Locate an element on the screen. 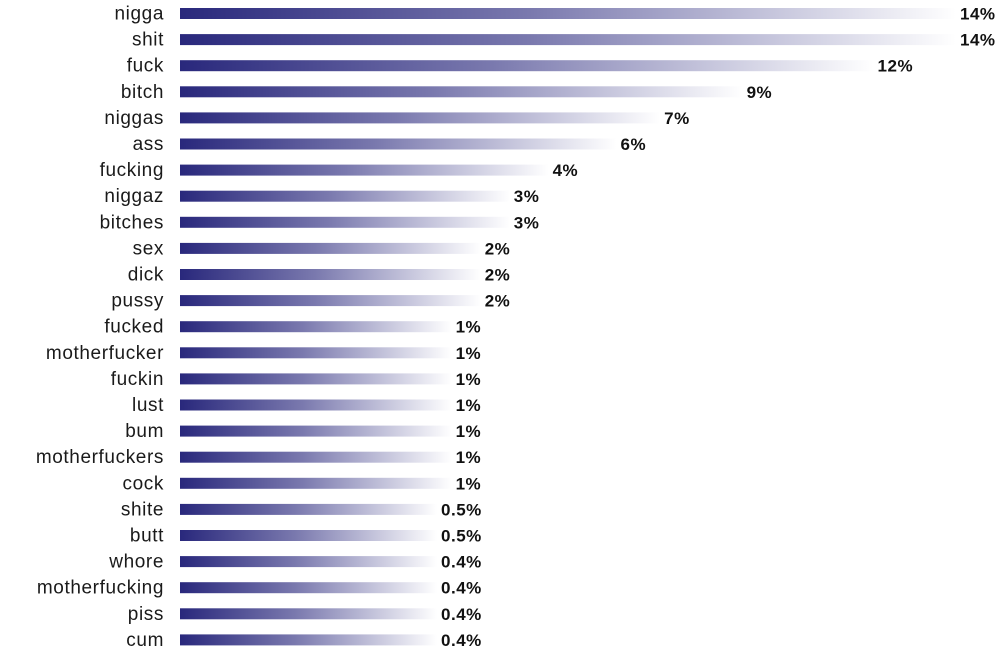 Image resolution: width=1000 pixels, height=656 pixels. category-label: pussy is located at coordinates (137, 301).